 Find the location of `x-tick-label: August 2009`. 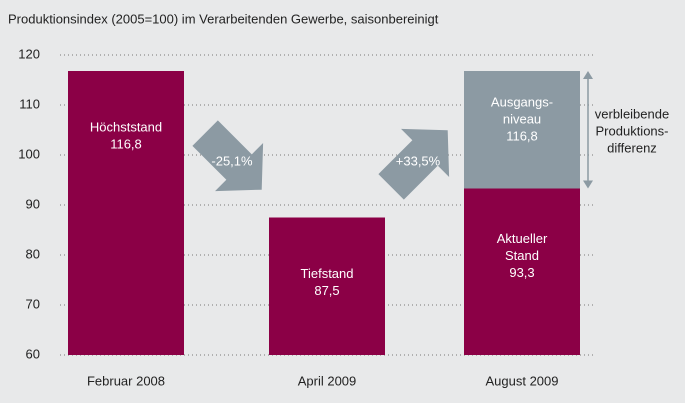

x-tick-label: August 2009 is located at coordinates (521, 380).